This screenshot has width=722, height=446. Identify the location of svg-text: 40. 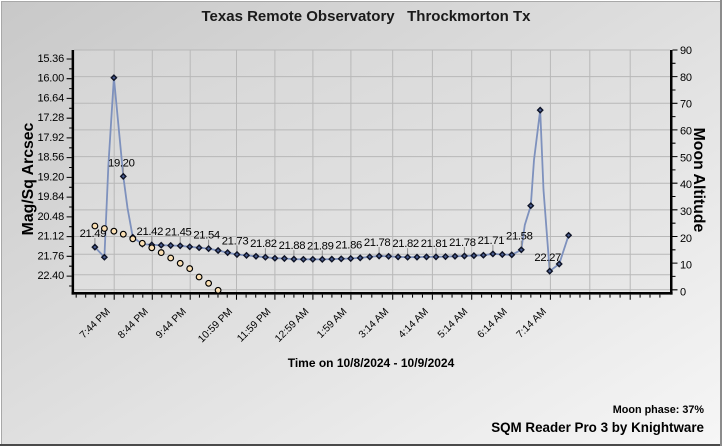
(686, 185).